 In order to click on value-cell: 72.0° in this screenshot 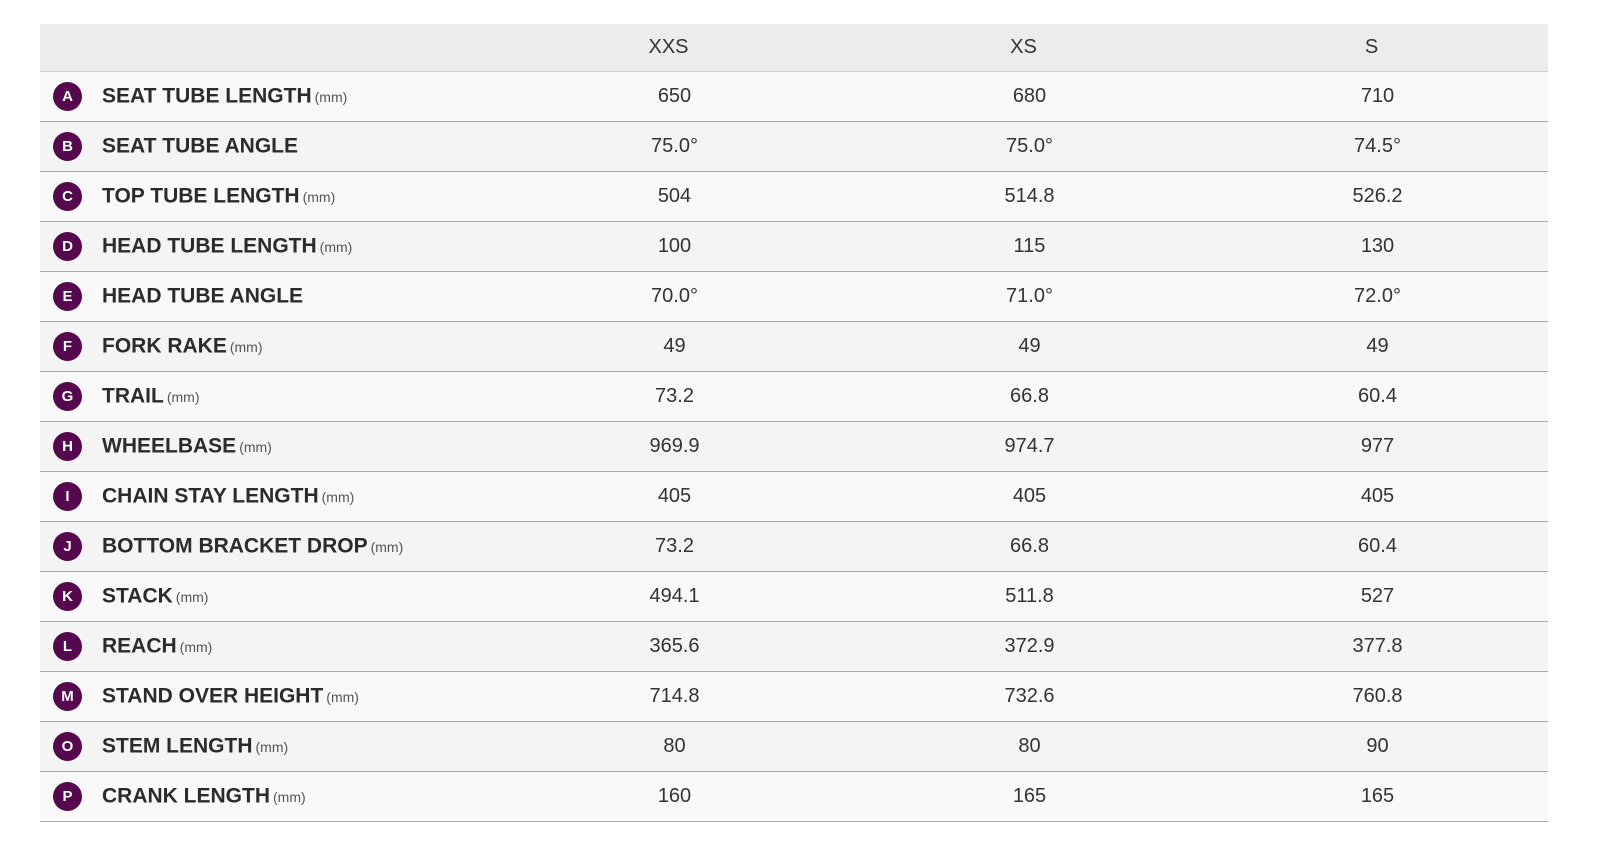, I will do `click(1377, 296)`.